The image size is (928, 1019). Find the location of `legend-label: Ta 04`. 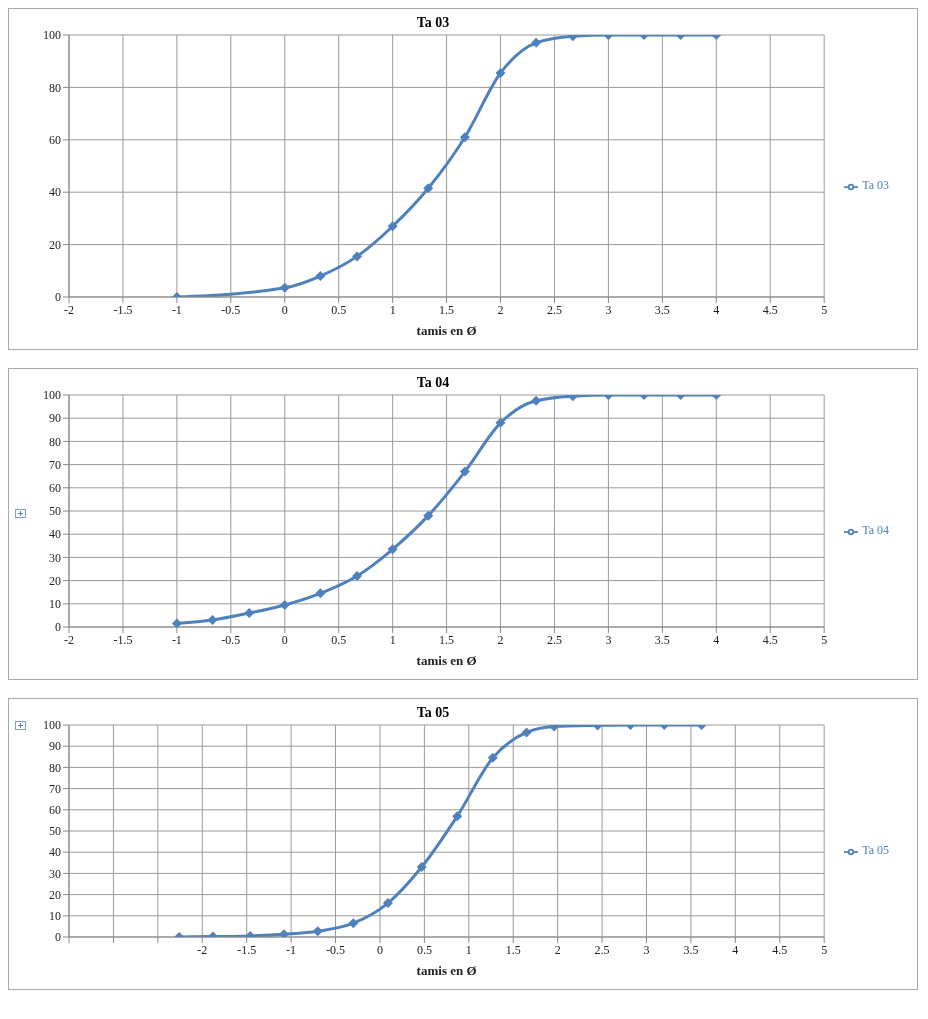

legend-label: Ta 04 is located at coordinates (875, 530).